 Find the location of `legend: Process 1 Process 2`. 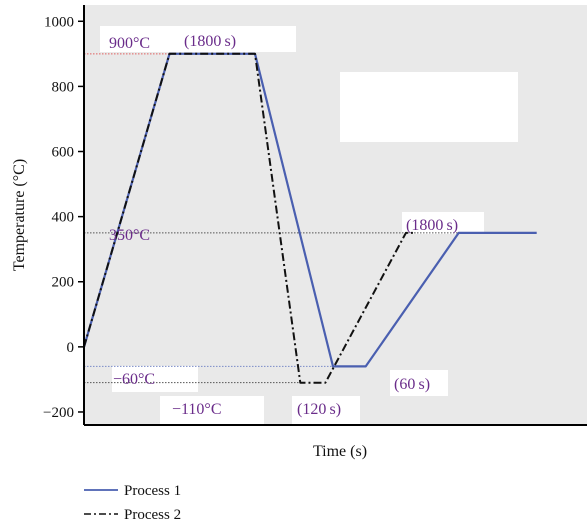

legend: Process 1 Process 2 is located at coordinates (132, 503).